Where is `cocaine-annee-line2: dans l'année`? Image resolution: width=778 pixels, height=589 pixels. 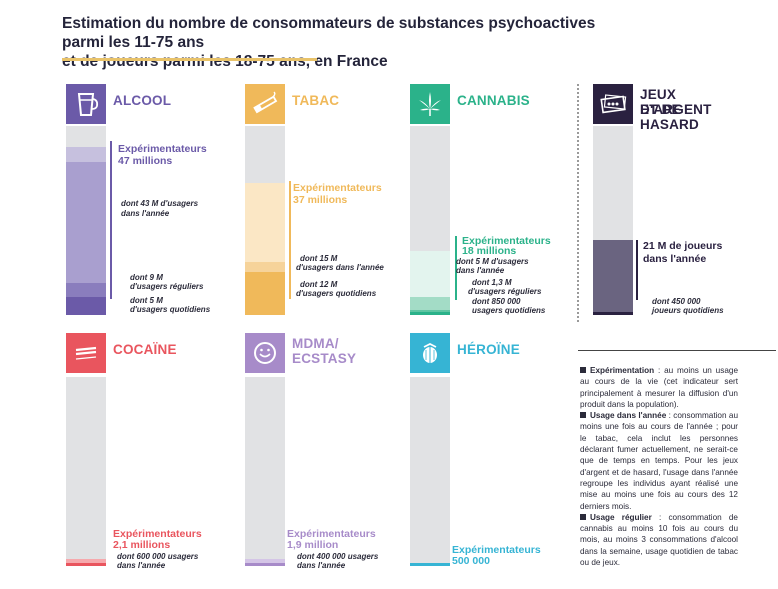 cocaine-annee-line2: dans l'année is located at coordinates (141, 565).